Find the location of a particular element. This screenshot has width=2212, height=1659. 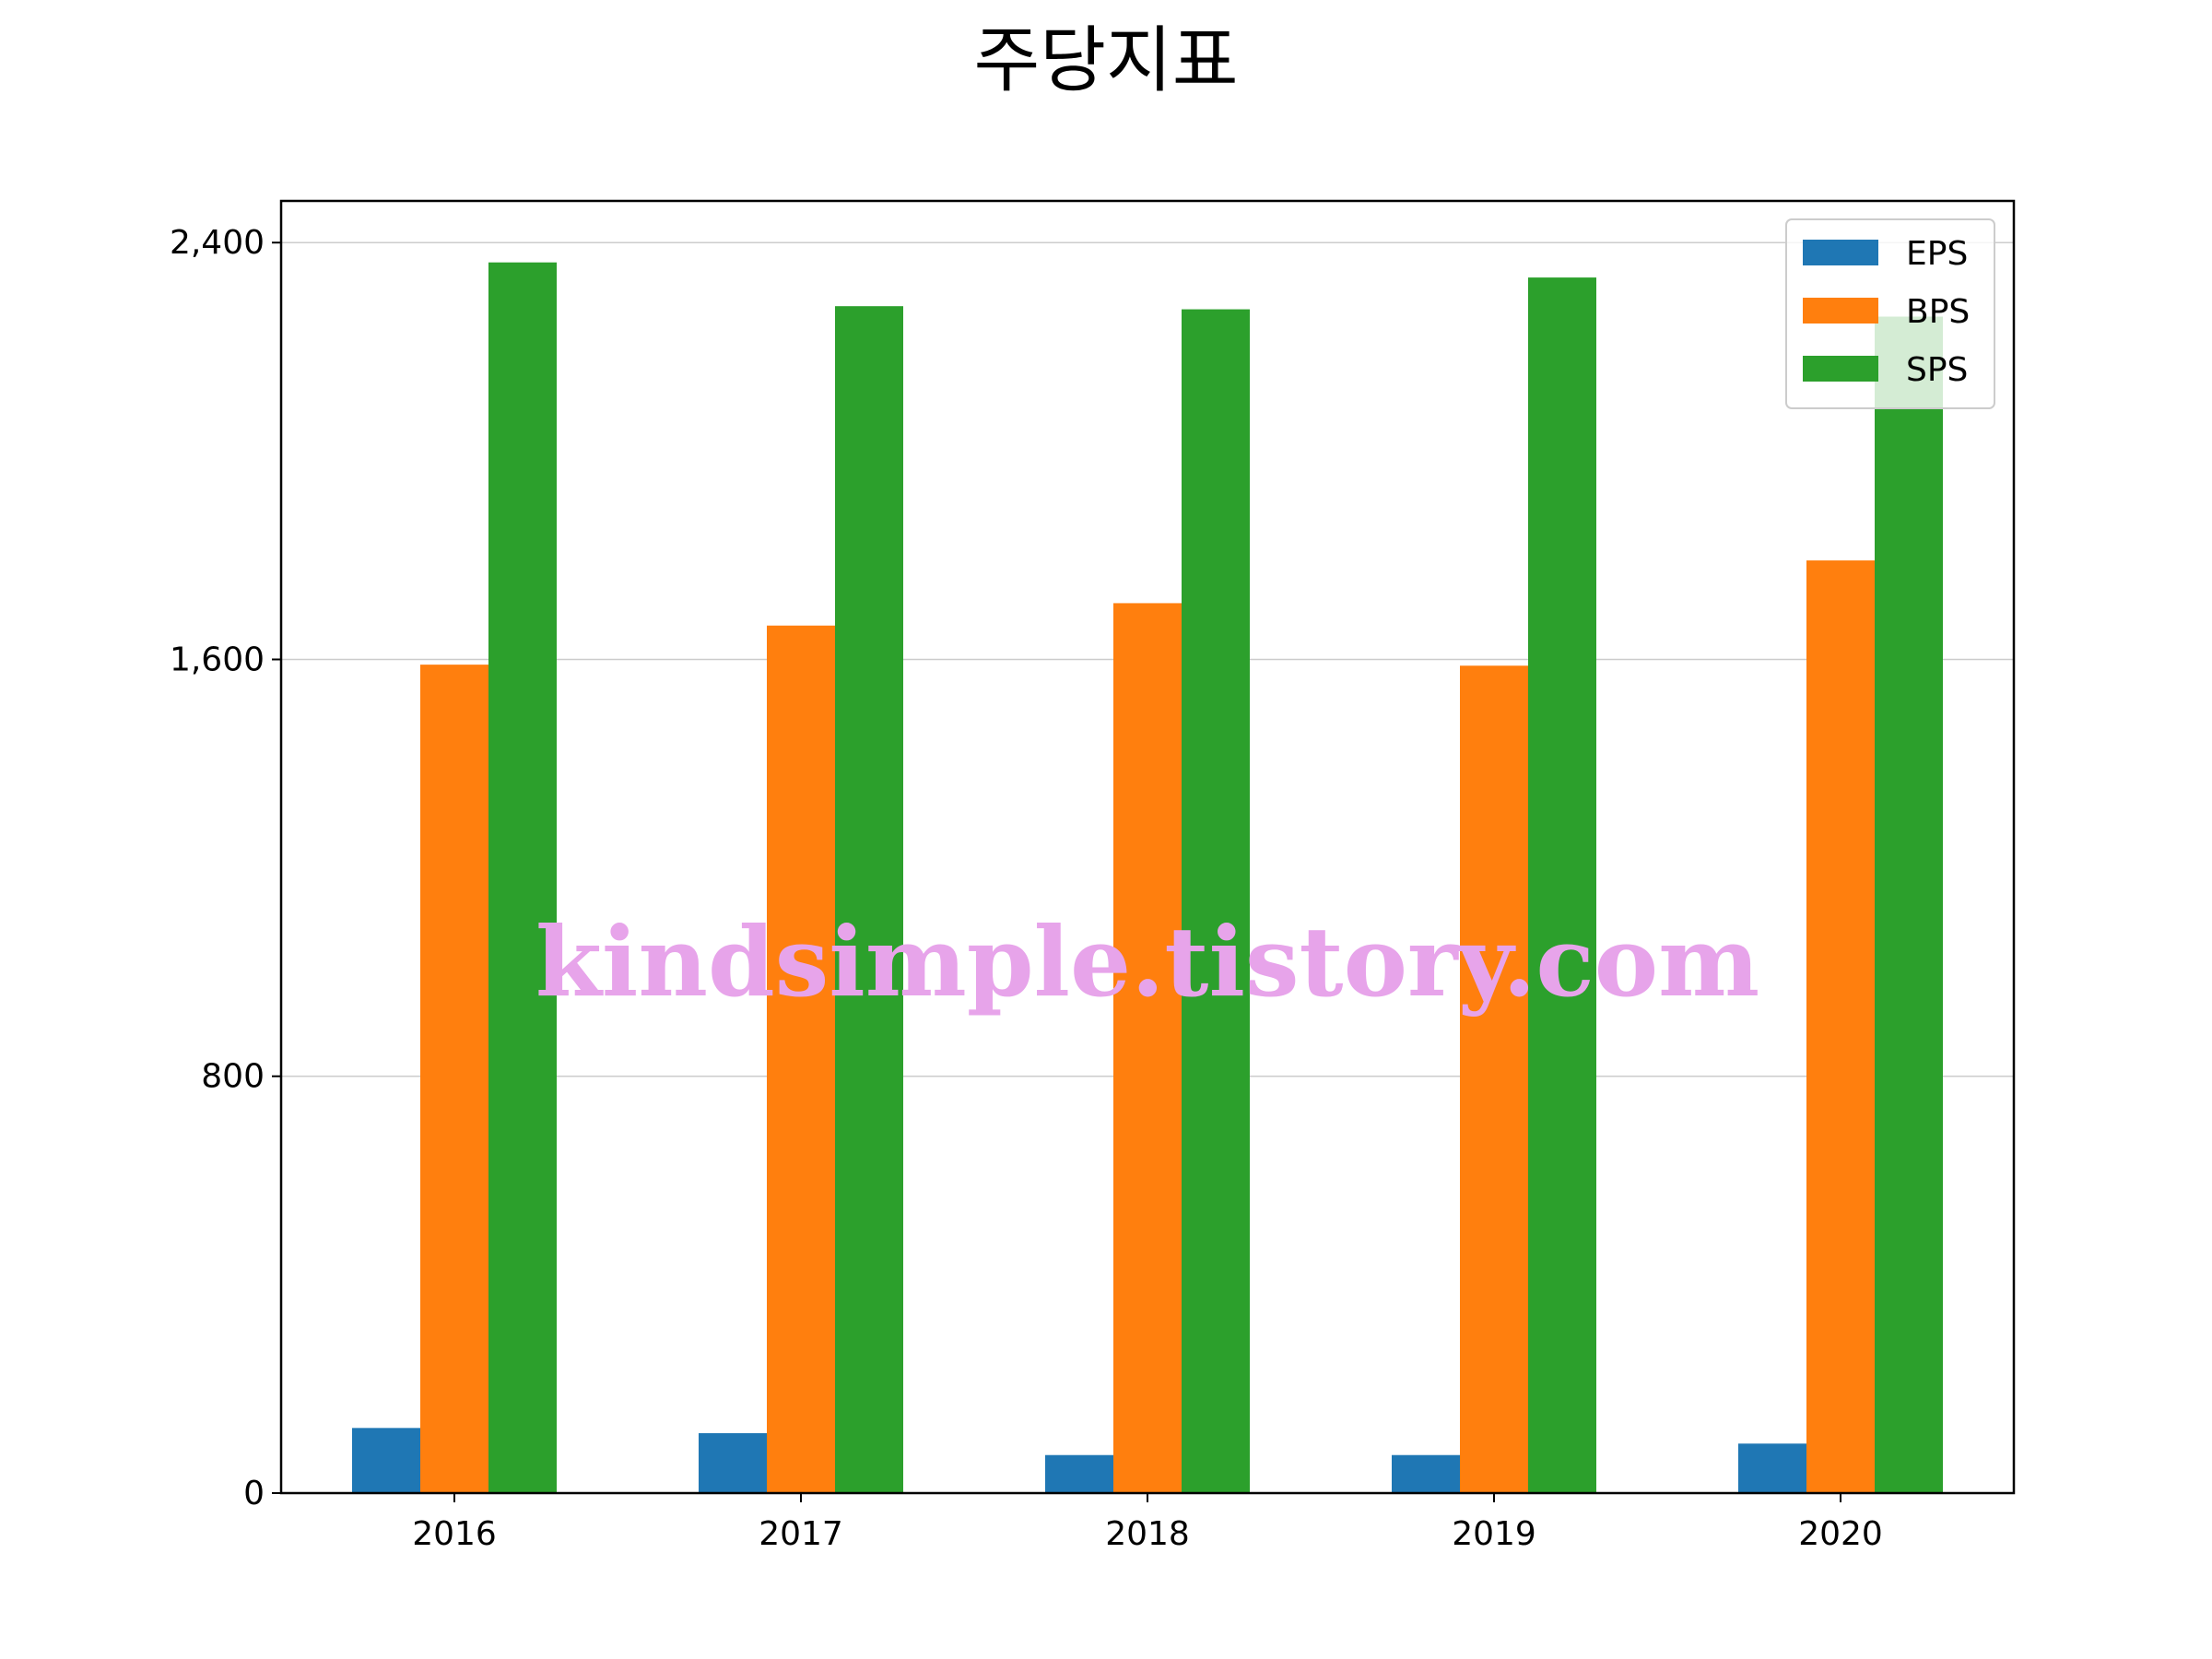

bar-eps-2018 is located at coordinates (1079, 1473).